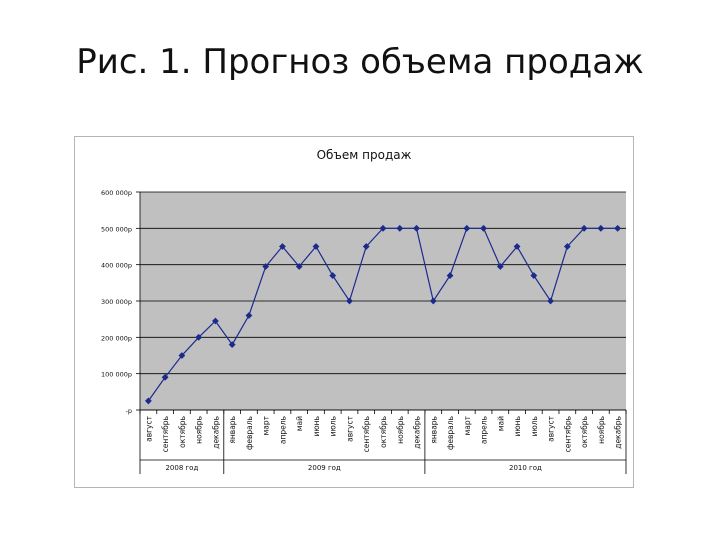 This screenshot has width=720, height=540. I want to click on slide-title: Рис. 1. Прогноз объема продаж, so click(360, 62).